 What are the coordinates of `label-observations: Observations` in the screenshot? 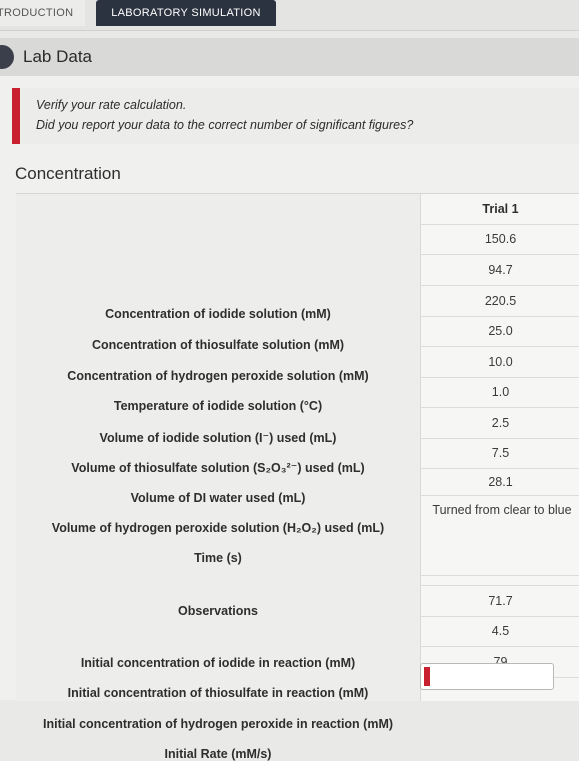 It's located at (218, 611).